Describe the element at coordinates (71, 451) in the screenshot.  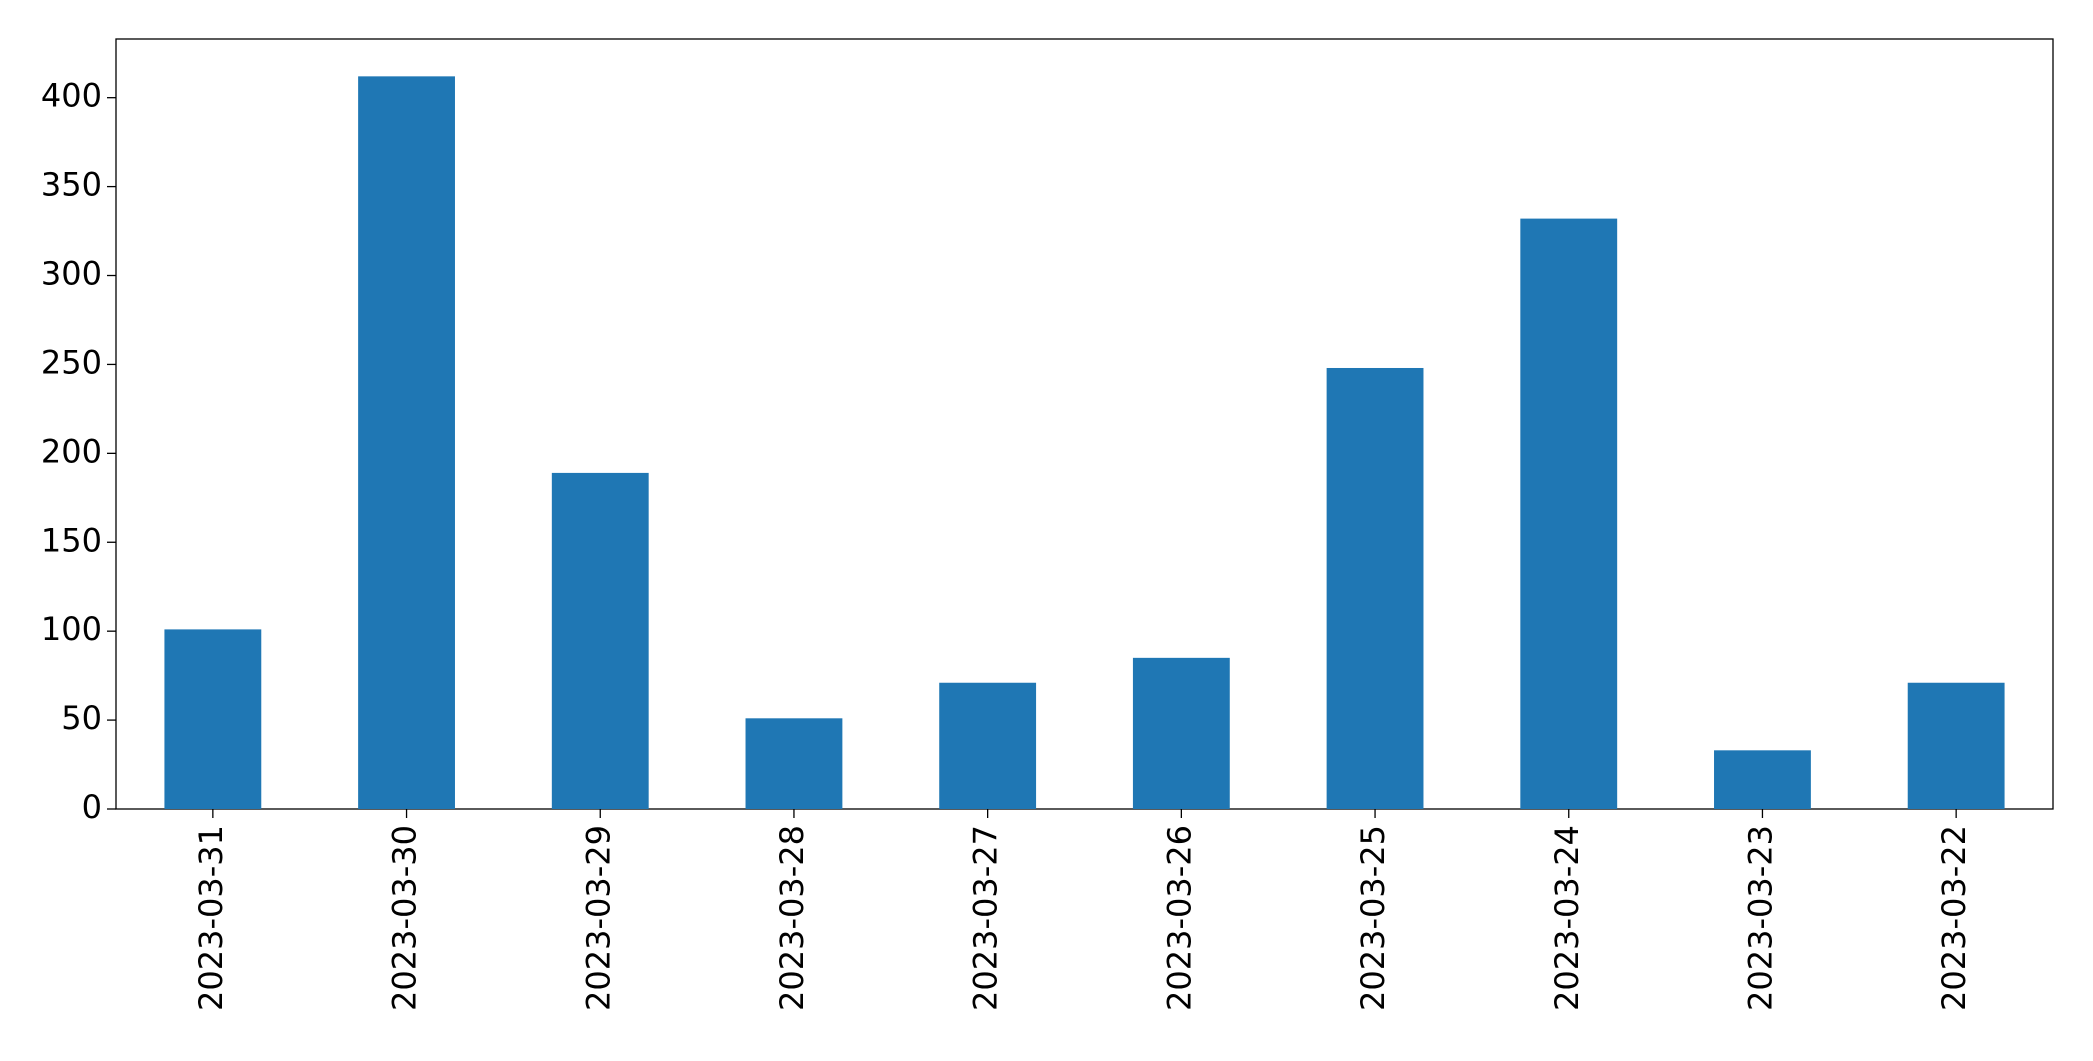
I see `y-tick-label: 200` at that location.